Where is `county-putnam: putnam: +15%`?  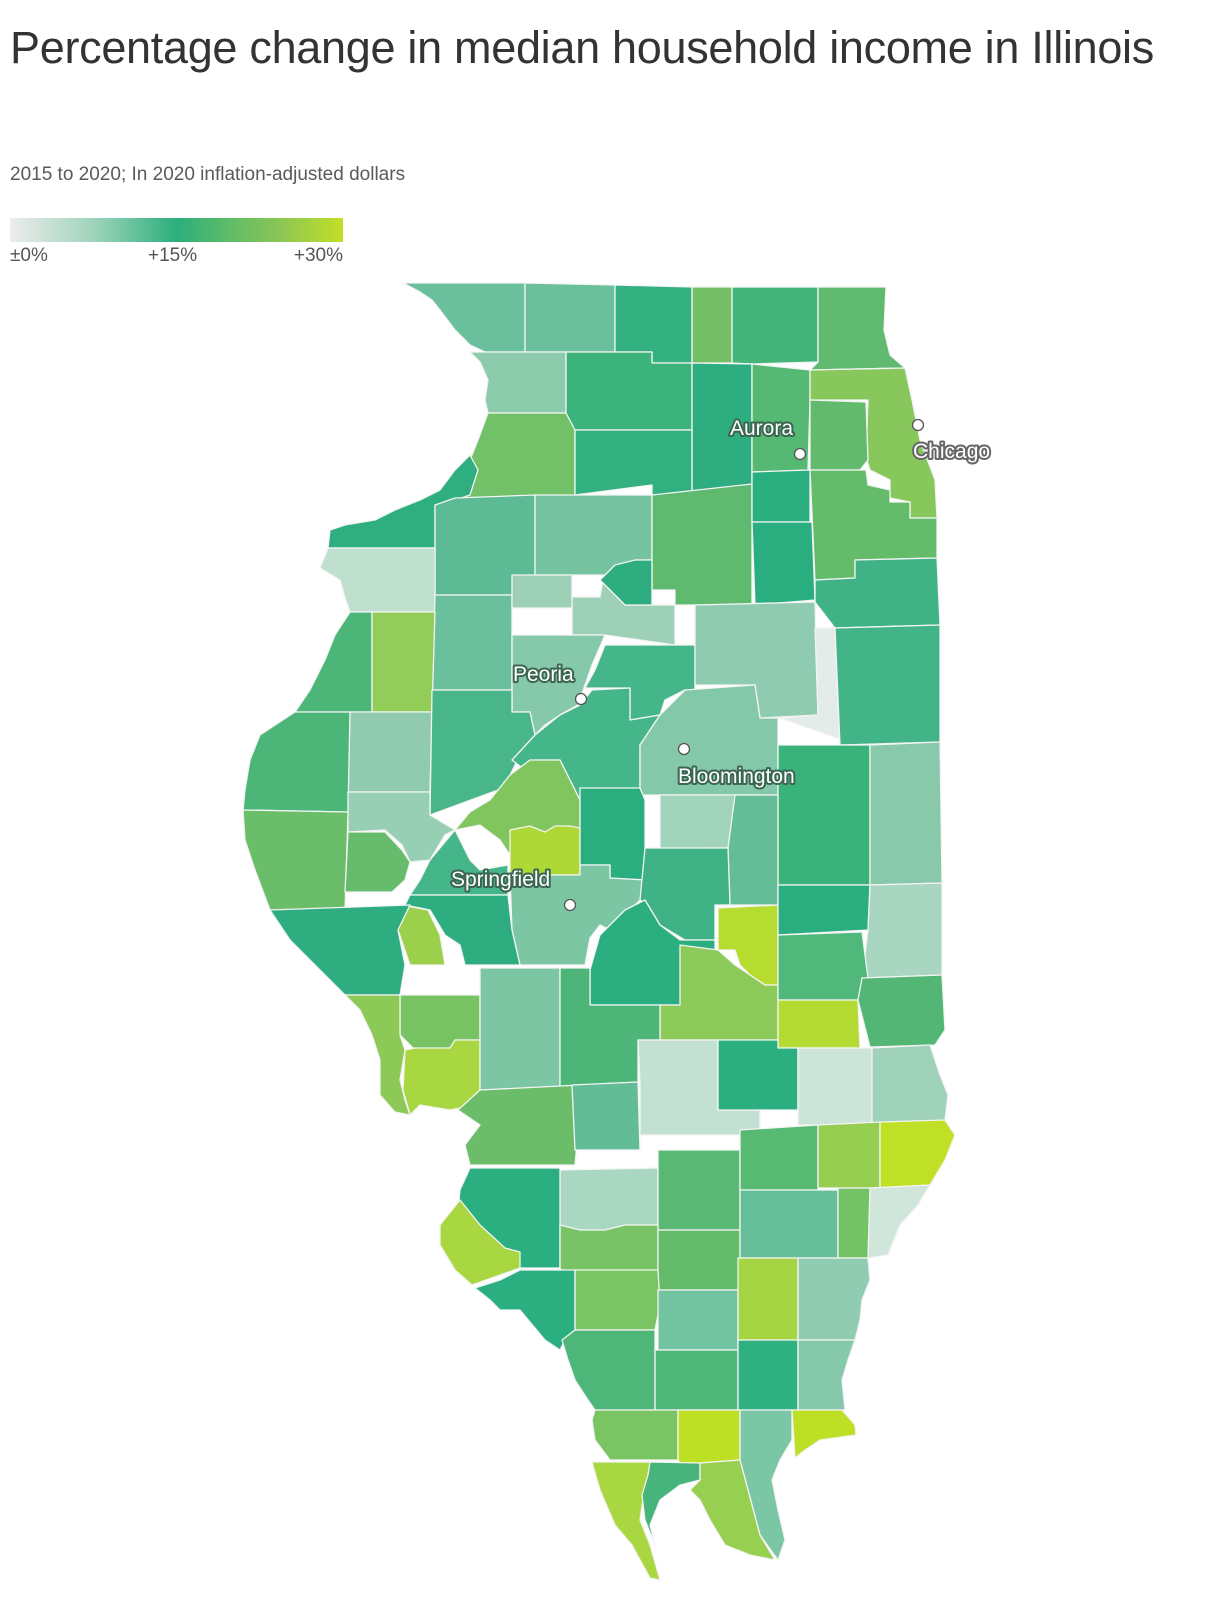
county-putnam: putnam: +15% is located at coordinates (626, 582).